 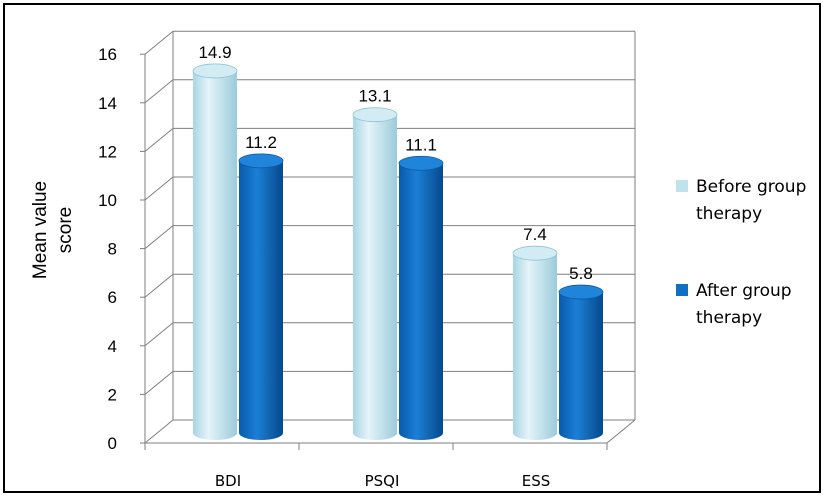 I want to click on y-tick-label: 10, so click(x=107, y=200).